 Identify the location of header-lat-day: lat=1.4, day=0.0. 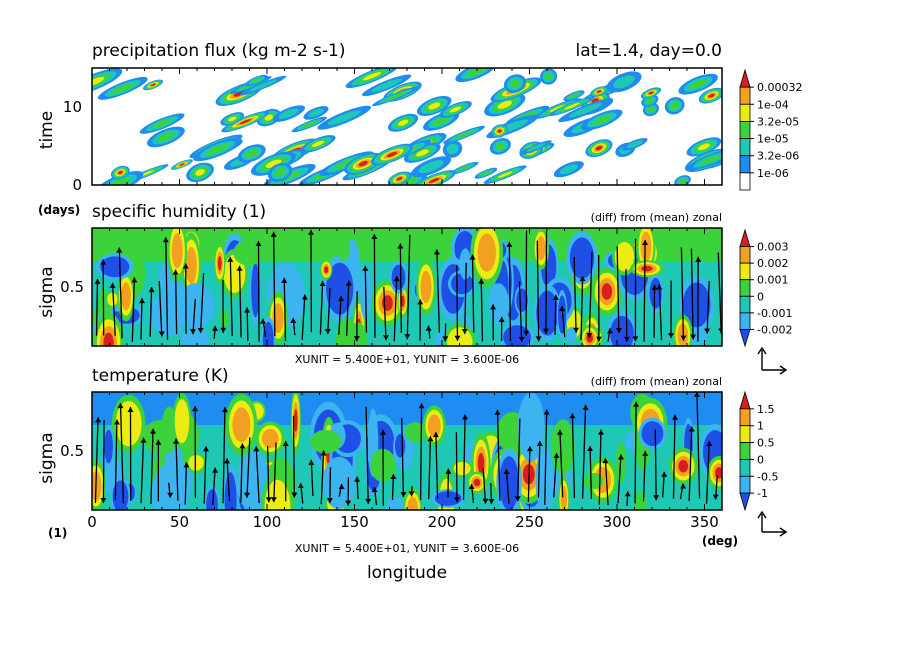
(649, 51).